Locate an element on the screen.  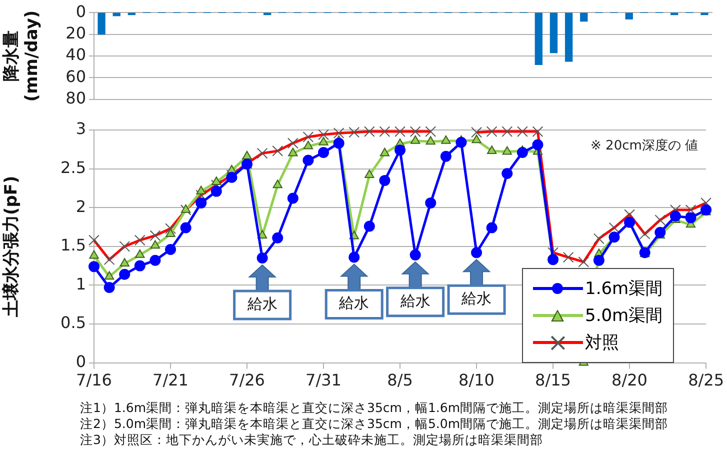
legend-label: 5.0m渠間 is located at coordinates (624, 316).